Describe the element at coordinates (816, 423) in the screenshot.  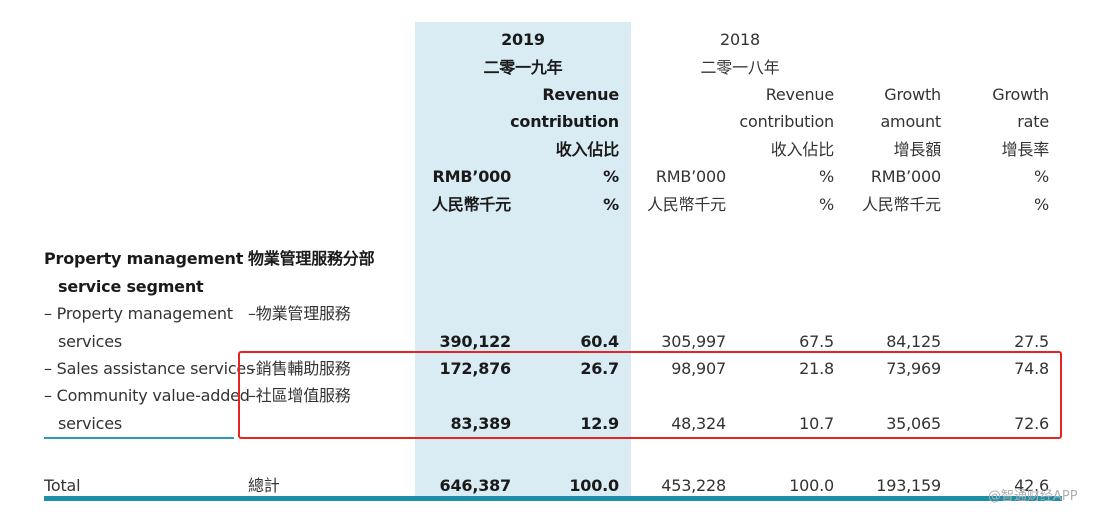
I see `cell-2018-pct: 10.7` at that location.